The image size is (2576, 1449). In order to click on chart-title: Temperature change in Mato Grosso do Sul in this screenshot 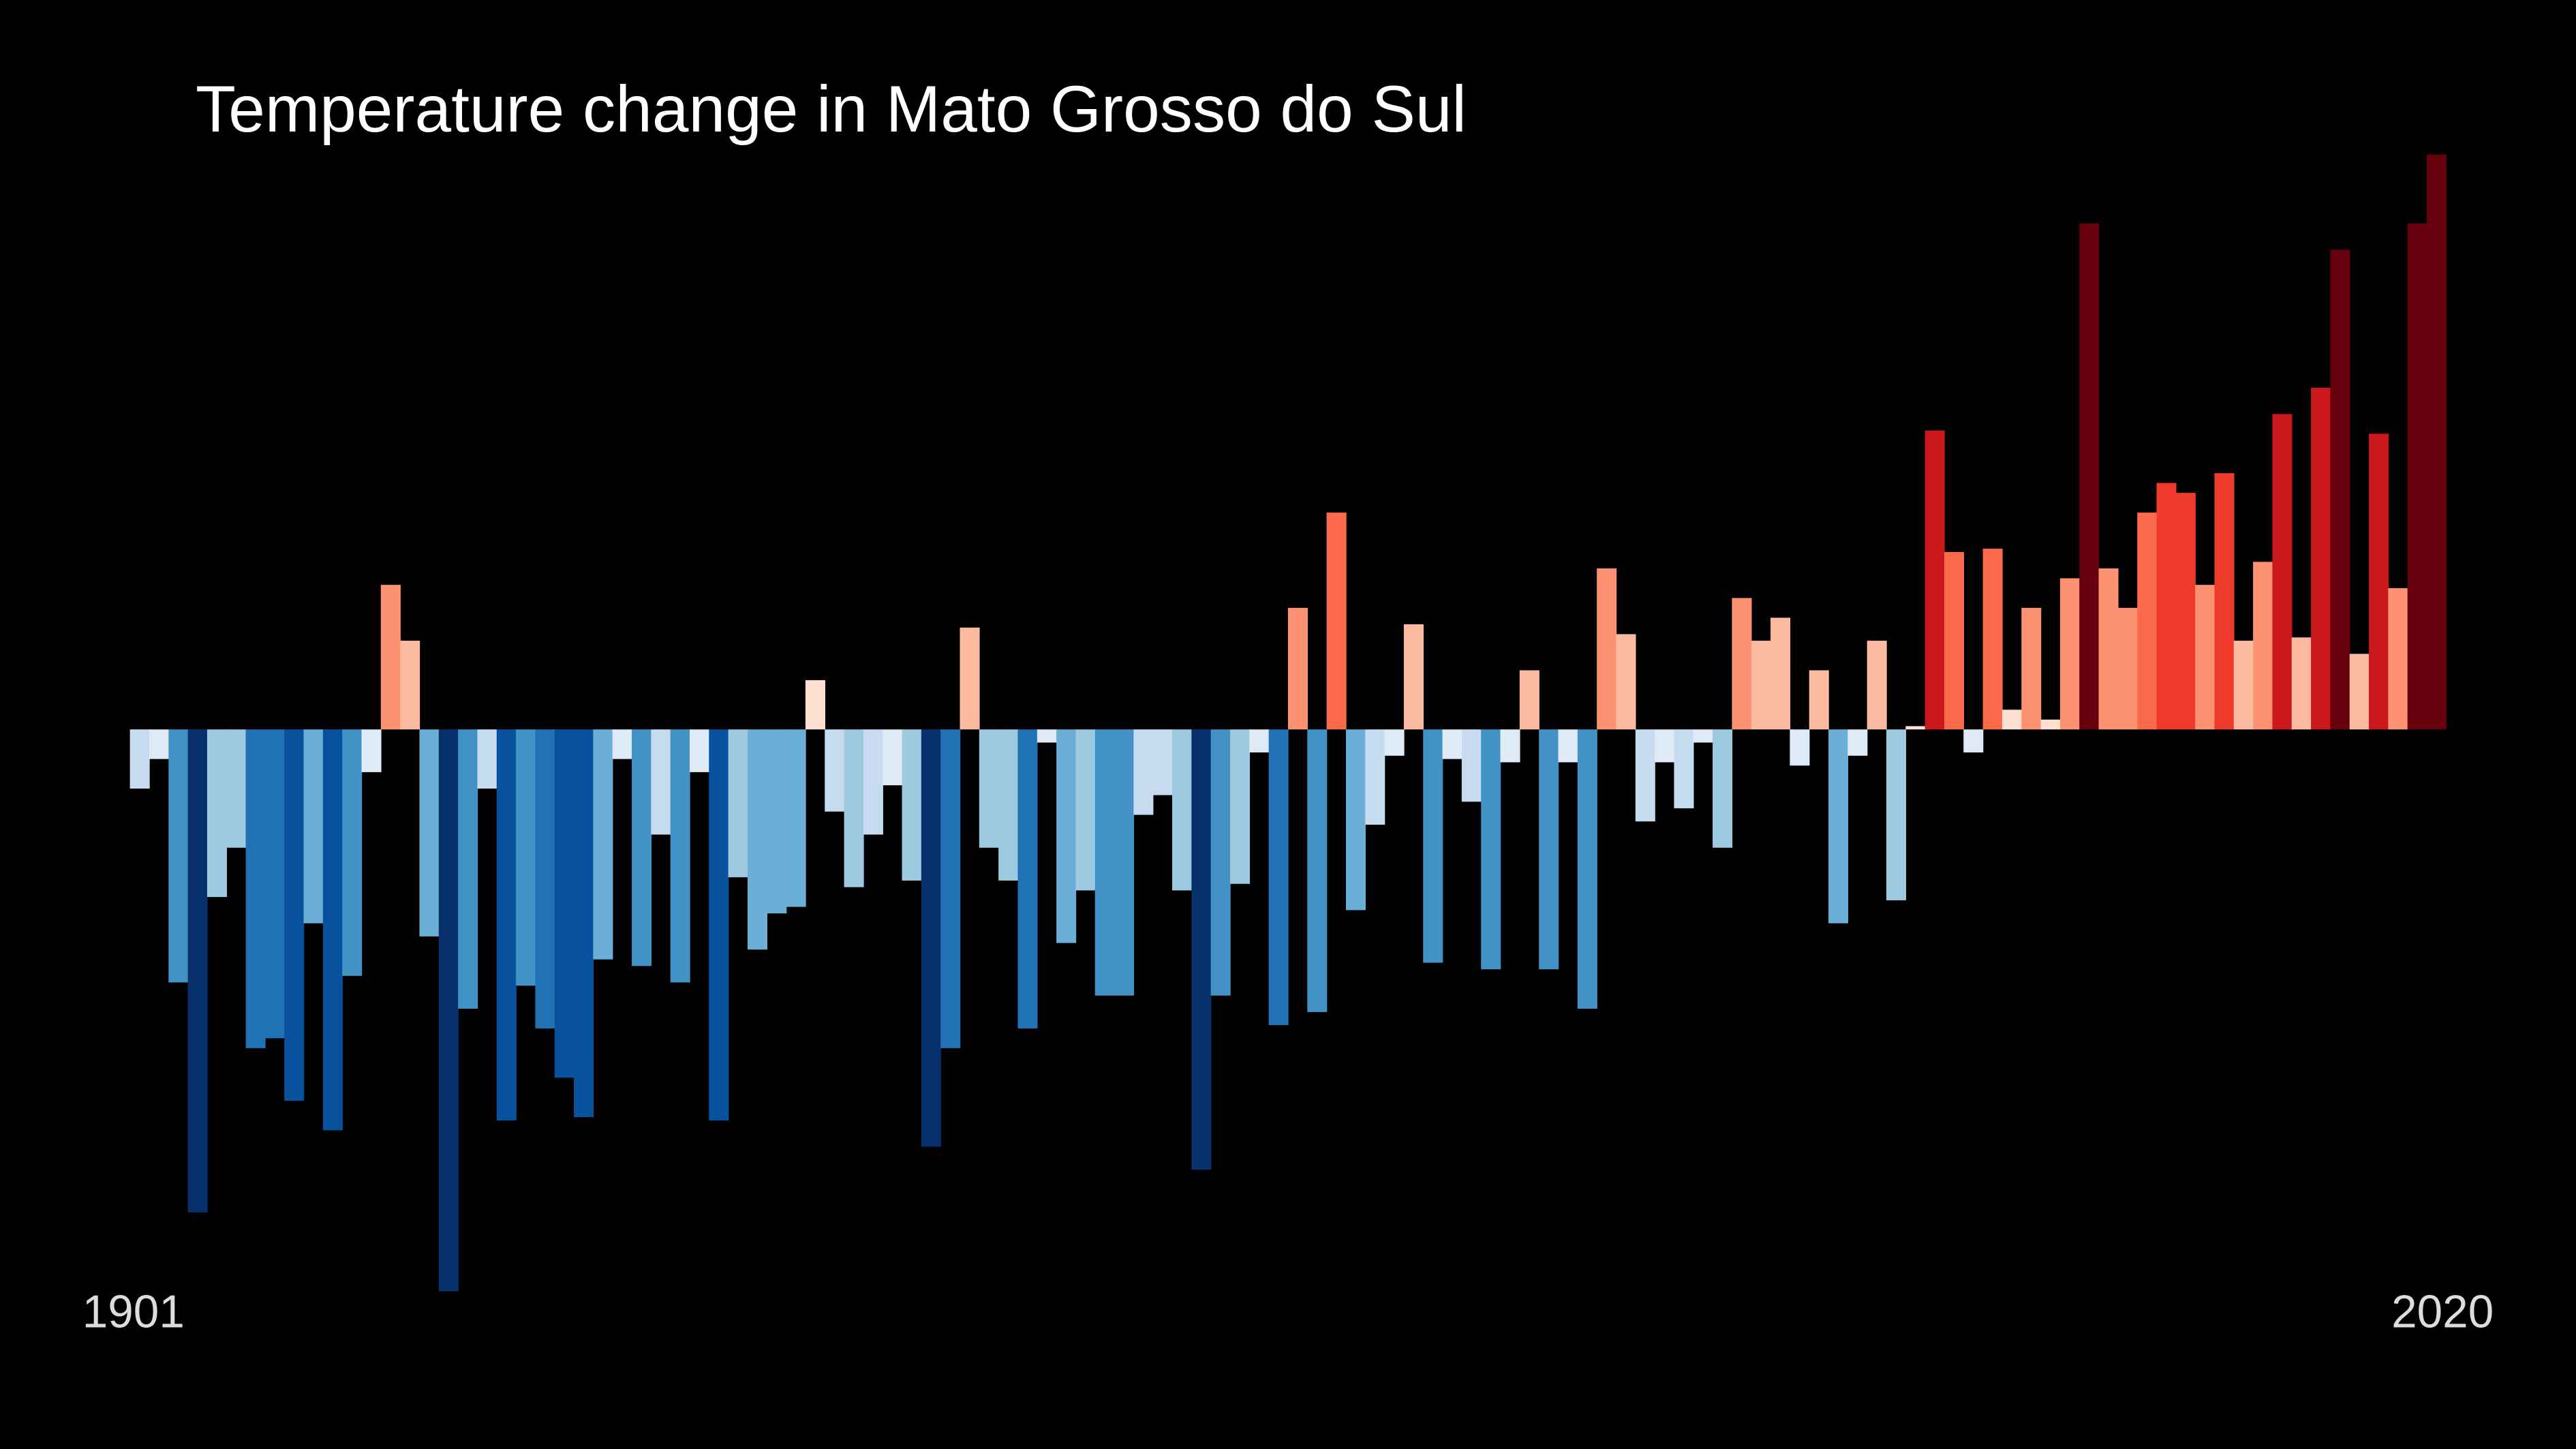, I will do `click(831, 110)`.